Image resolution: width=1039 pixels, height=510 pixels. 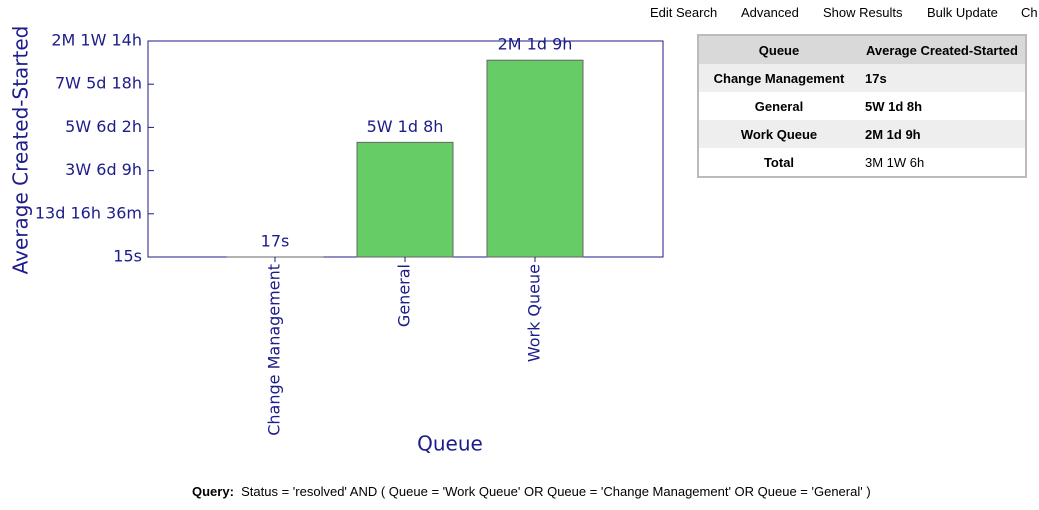 I want to click on y-tick-label: 3W 6d 9h, so click(x=103, y=169).